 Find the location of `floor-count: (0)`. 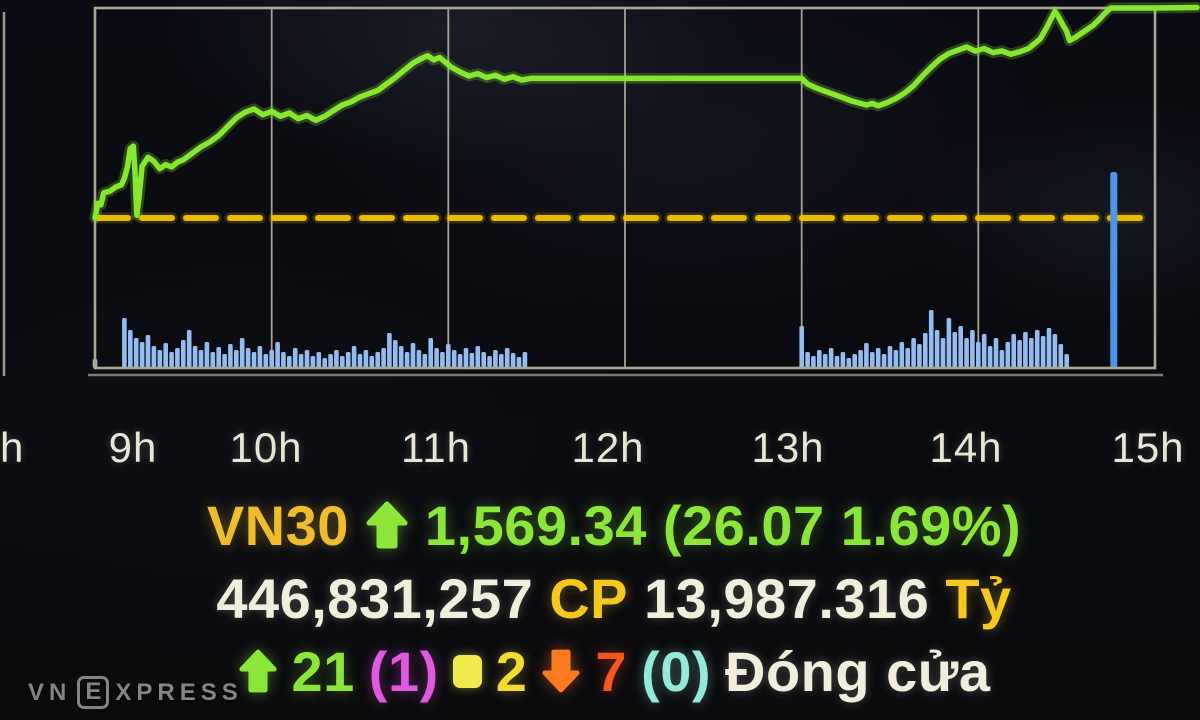

floor-count: (0) is located at coordinates (676, 671).